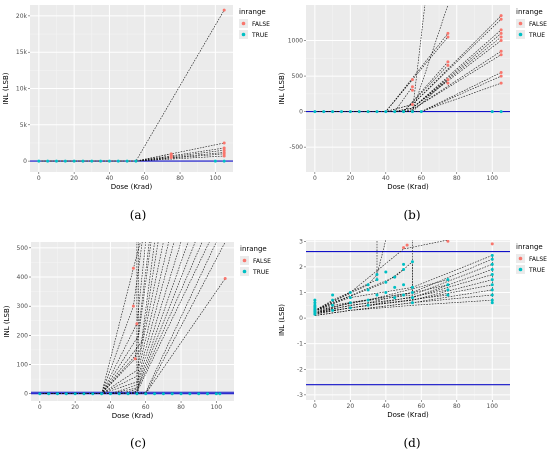 The image size is (550, 452). I want to click on caption-a: (a), so click(138, 215).